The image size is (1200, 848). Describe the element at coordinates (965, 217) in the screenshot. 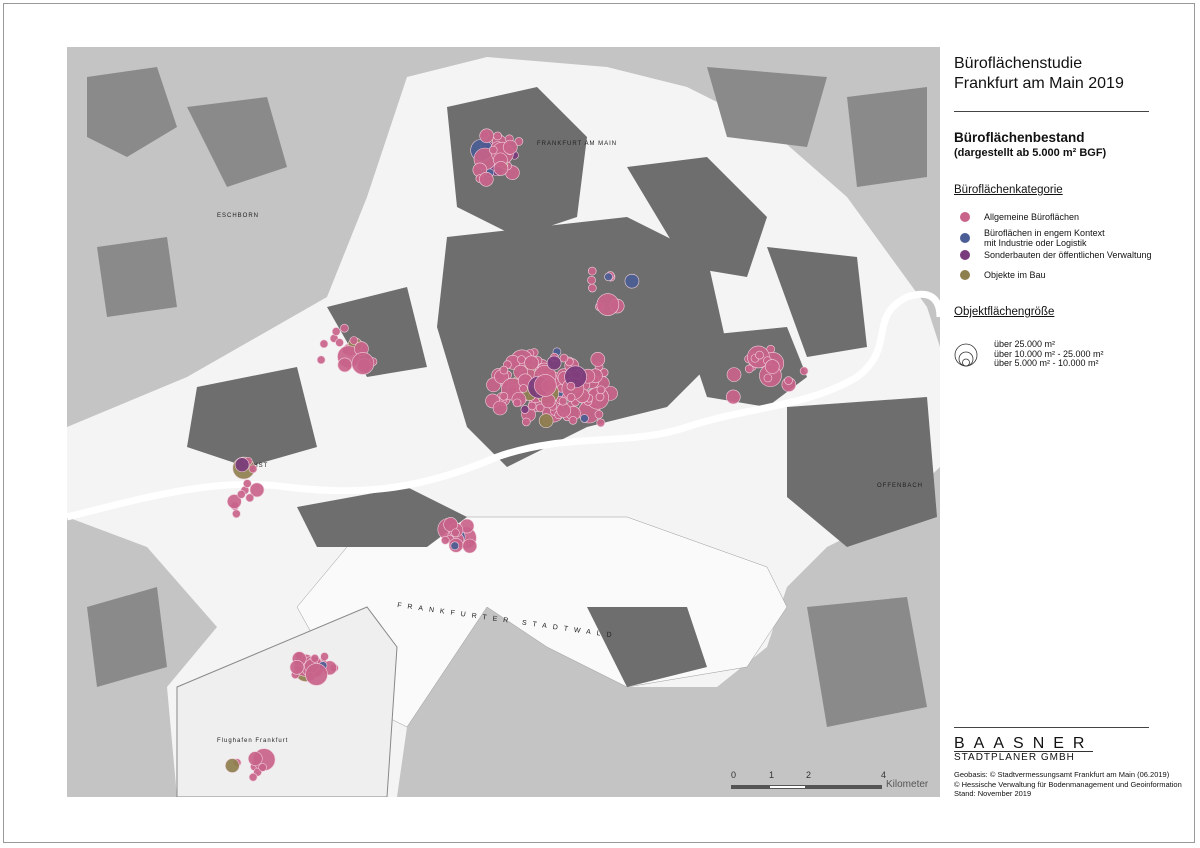

I see `pink-dot-icon` at that location.